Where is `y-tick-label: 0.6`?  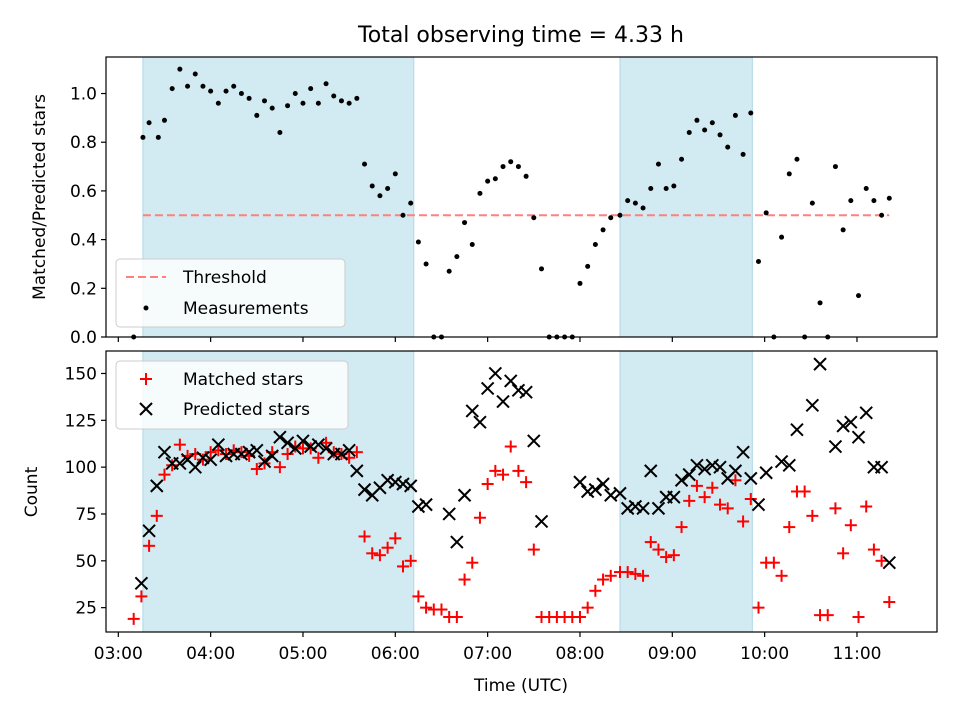 y-tick-label: 0.6 is located at coordinates (83, 192).